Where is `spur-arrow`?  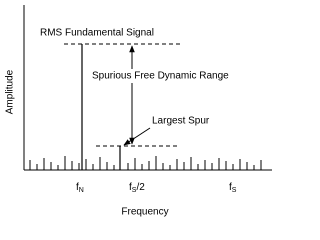 spur-arrow is located at coordinates (137, 136).